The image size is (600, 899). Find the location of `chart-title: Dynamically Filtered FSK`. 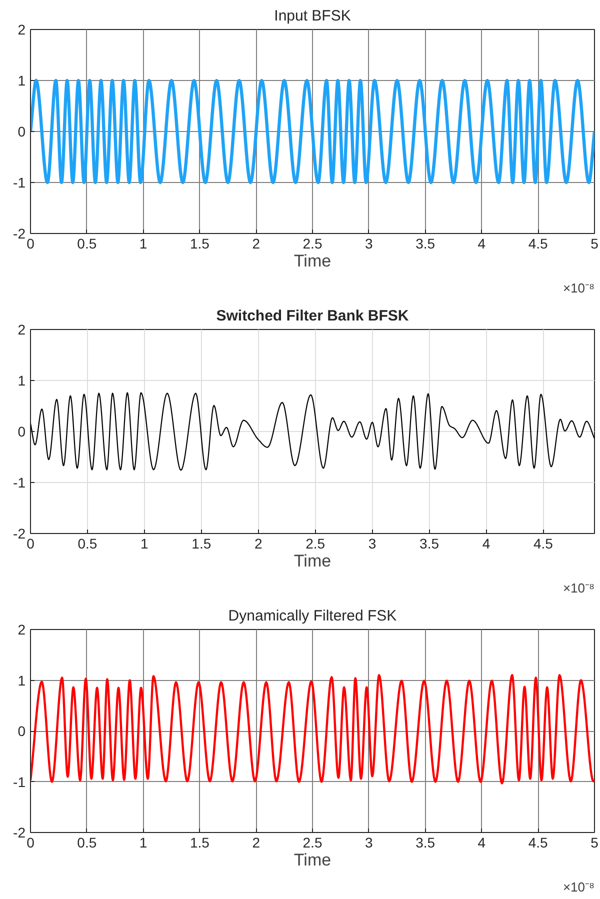

chart-title: Dynamically Filtered FSK is located at coordinates (312, 616).